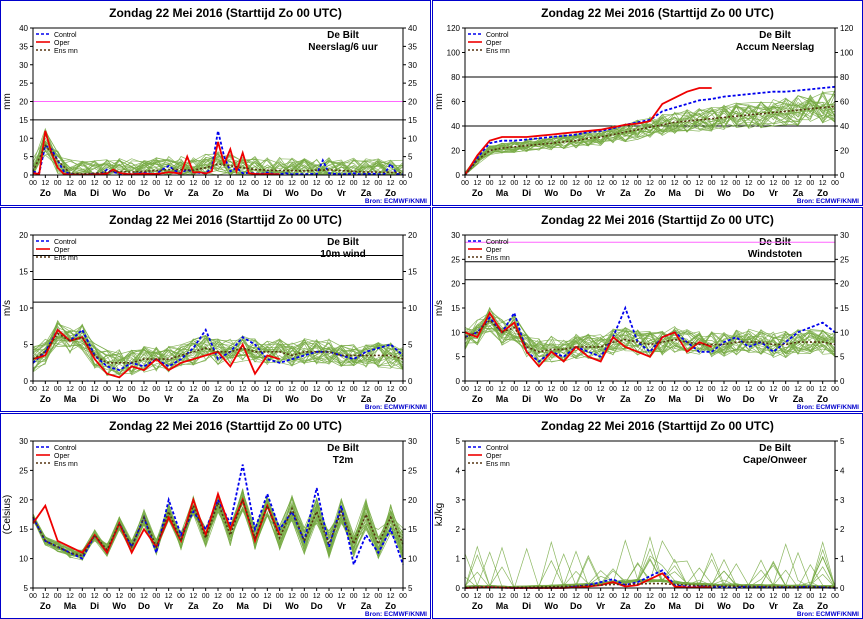  What do you see at coordinates (828, 614) in the screenshot?
I see `source-label: Bron: ECMWF/KNMI` at bounding box center [828, 614].